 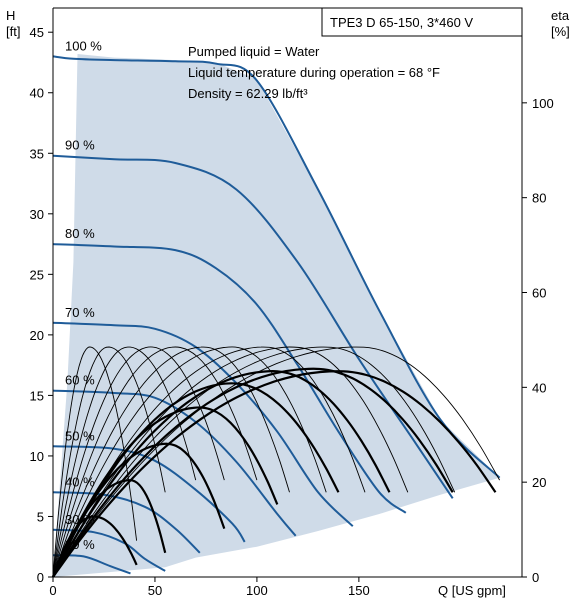 What do you see at coordinates (40, 516) in the screenshot?
I see `y-left-tick-label: 5` at bounding box center [40, 516].